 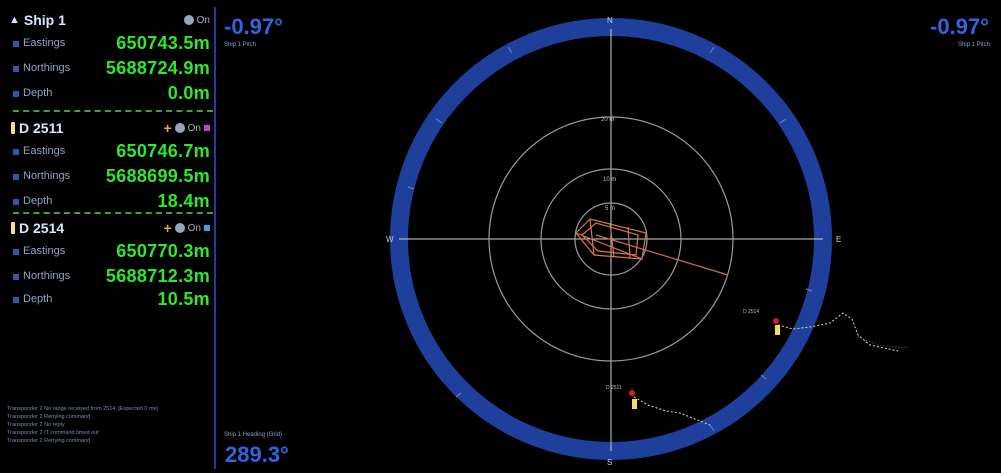 I want to click on range-label-inner: 5 m, so click(x=610, y=209).